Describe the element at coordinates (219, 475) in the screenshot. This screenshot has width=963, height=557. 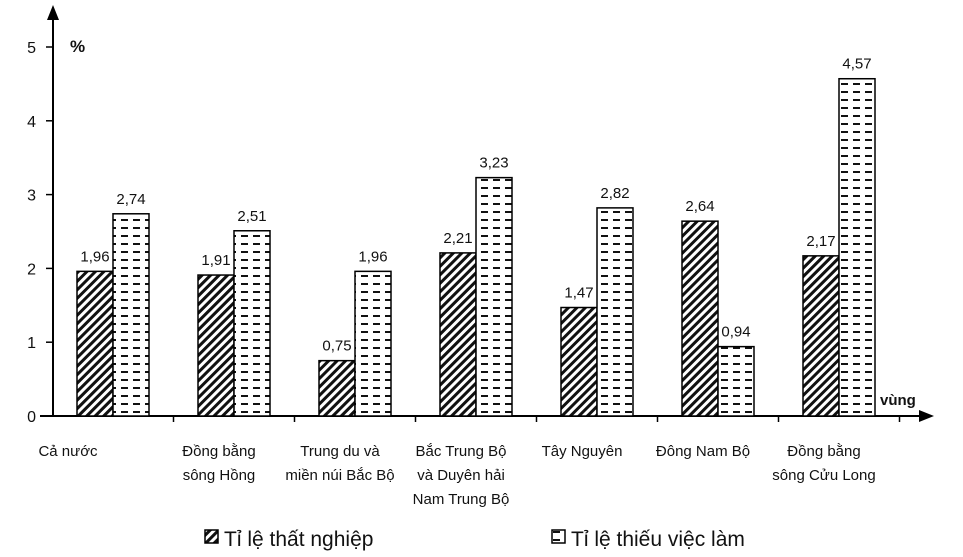
I see `category-label: sông Hồng` at that location.